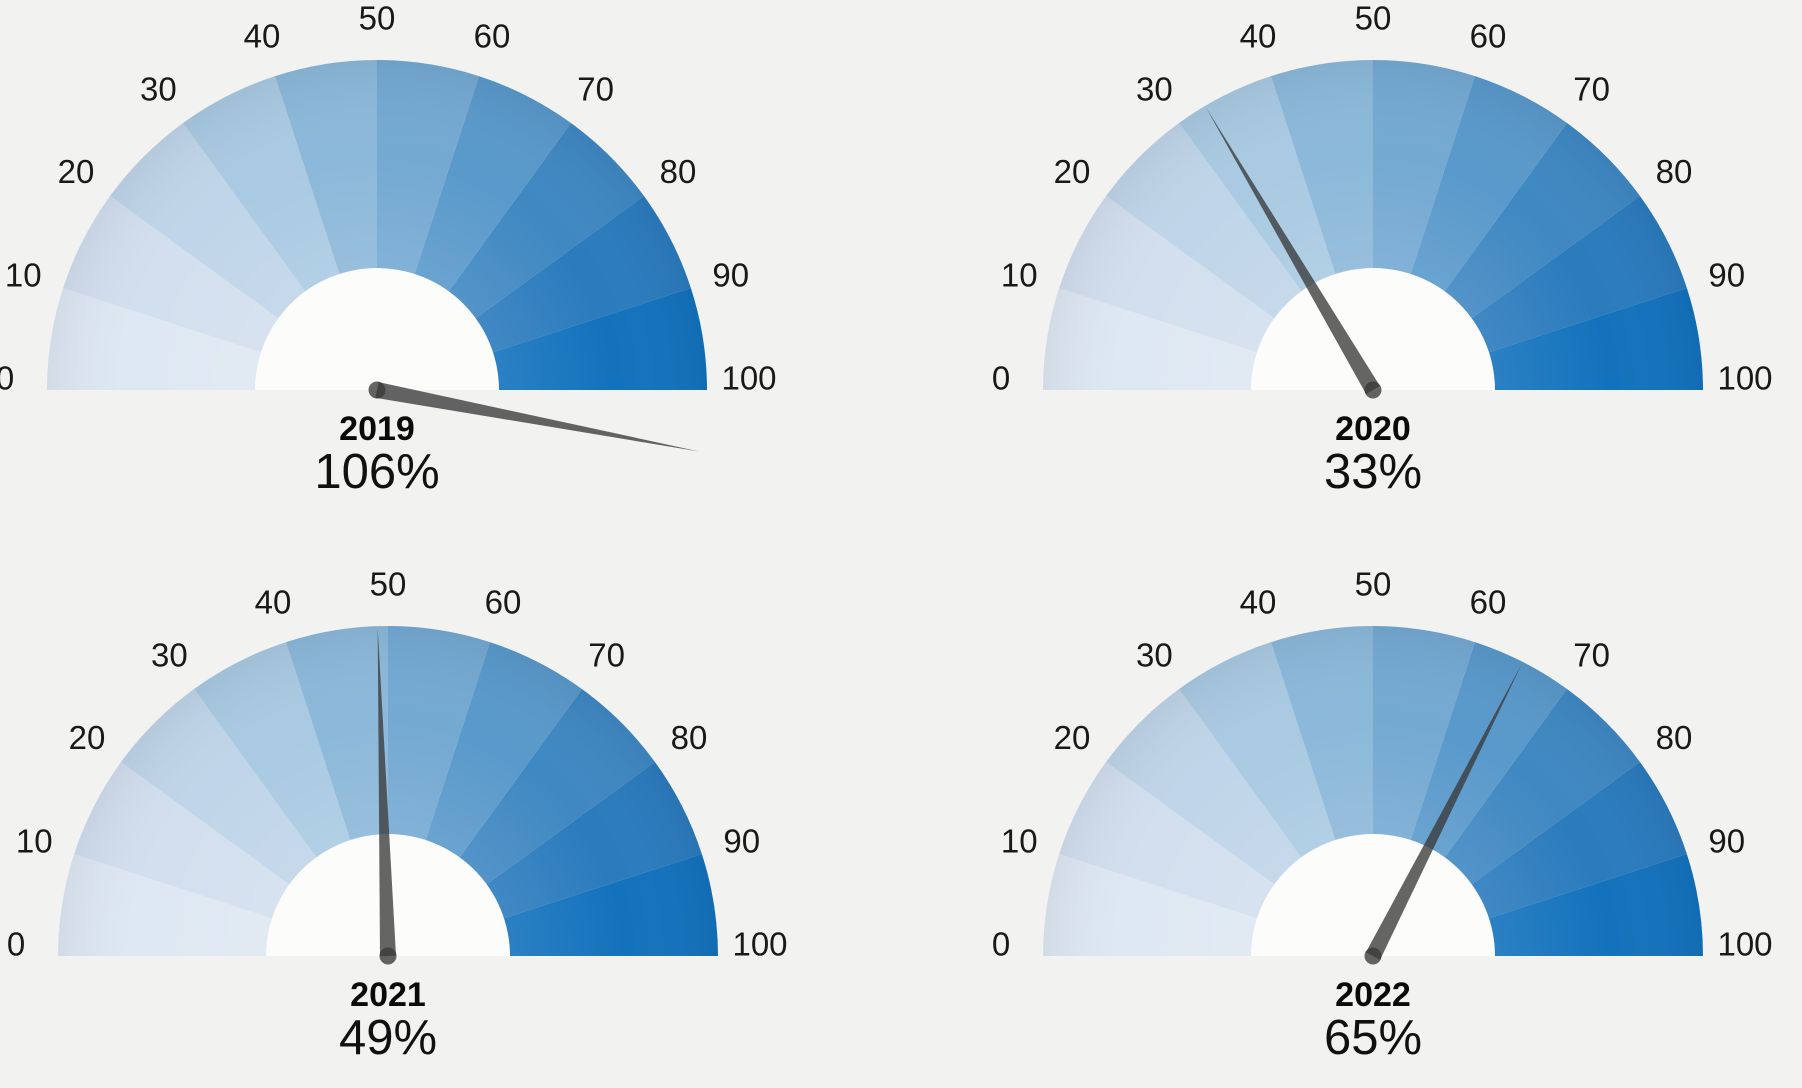 This screenshot has height=1088, width=1802. What do you see at coordinates (1373, 995) in the screenshot?
I see `gauge-year-label: 2022` at bounding box center [1373, 995].